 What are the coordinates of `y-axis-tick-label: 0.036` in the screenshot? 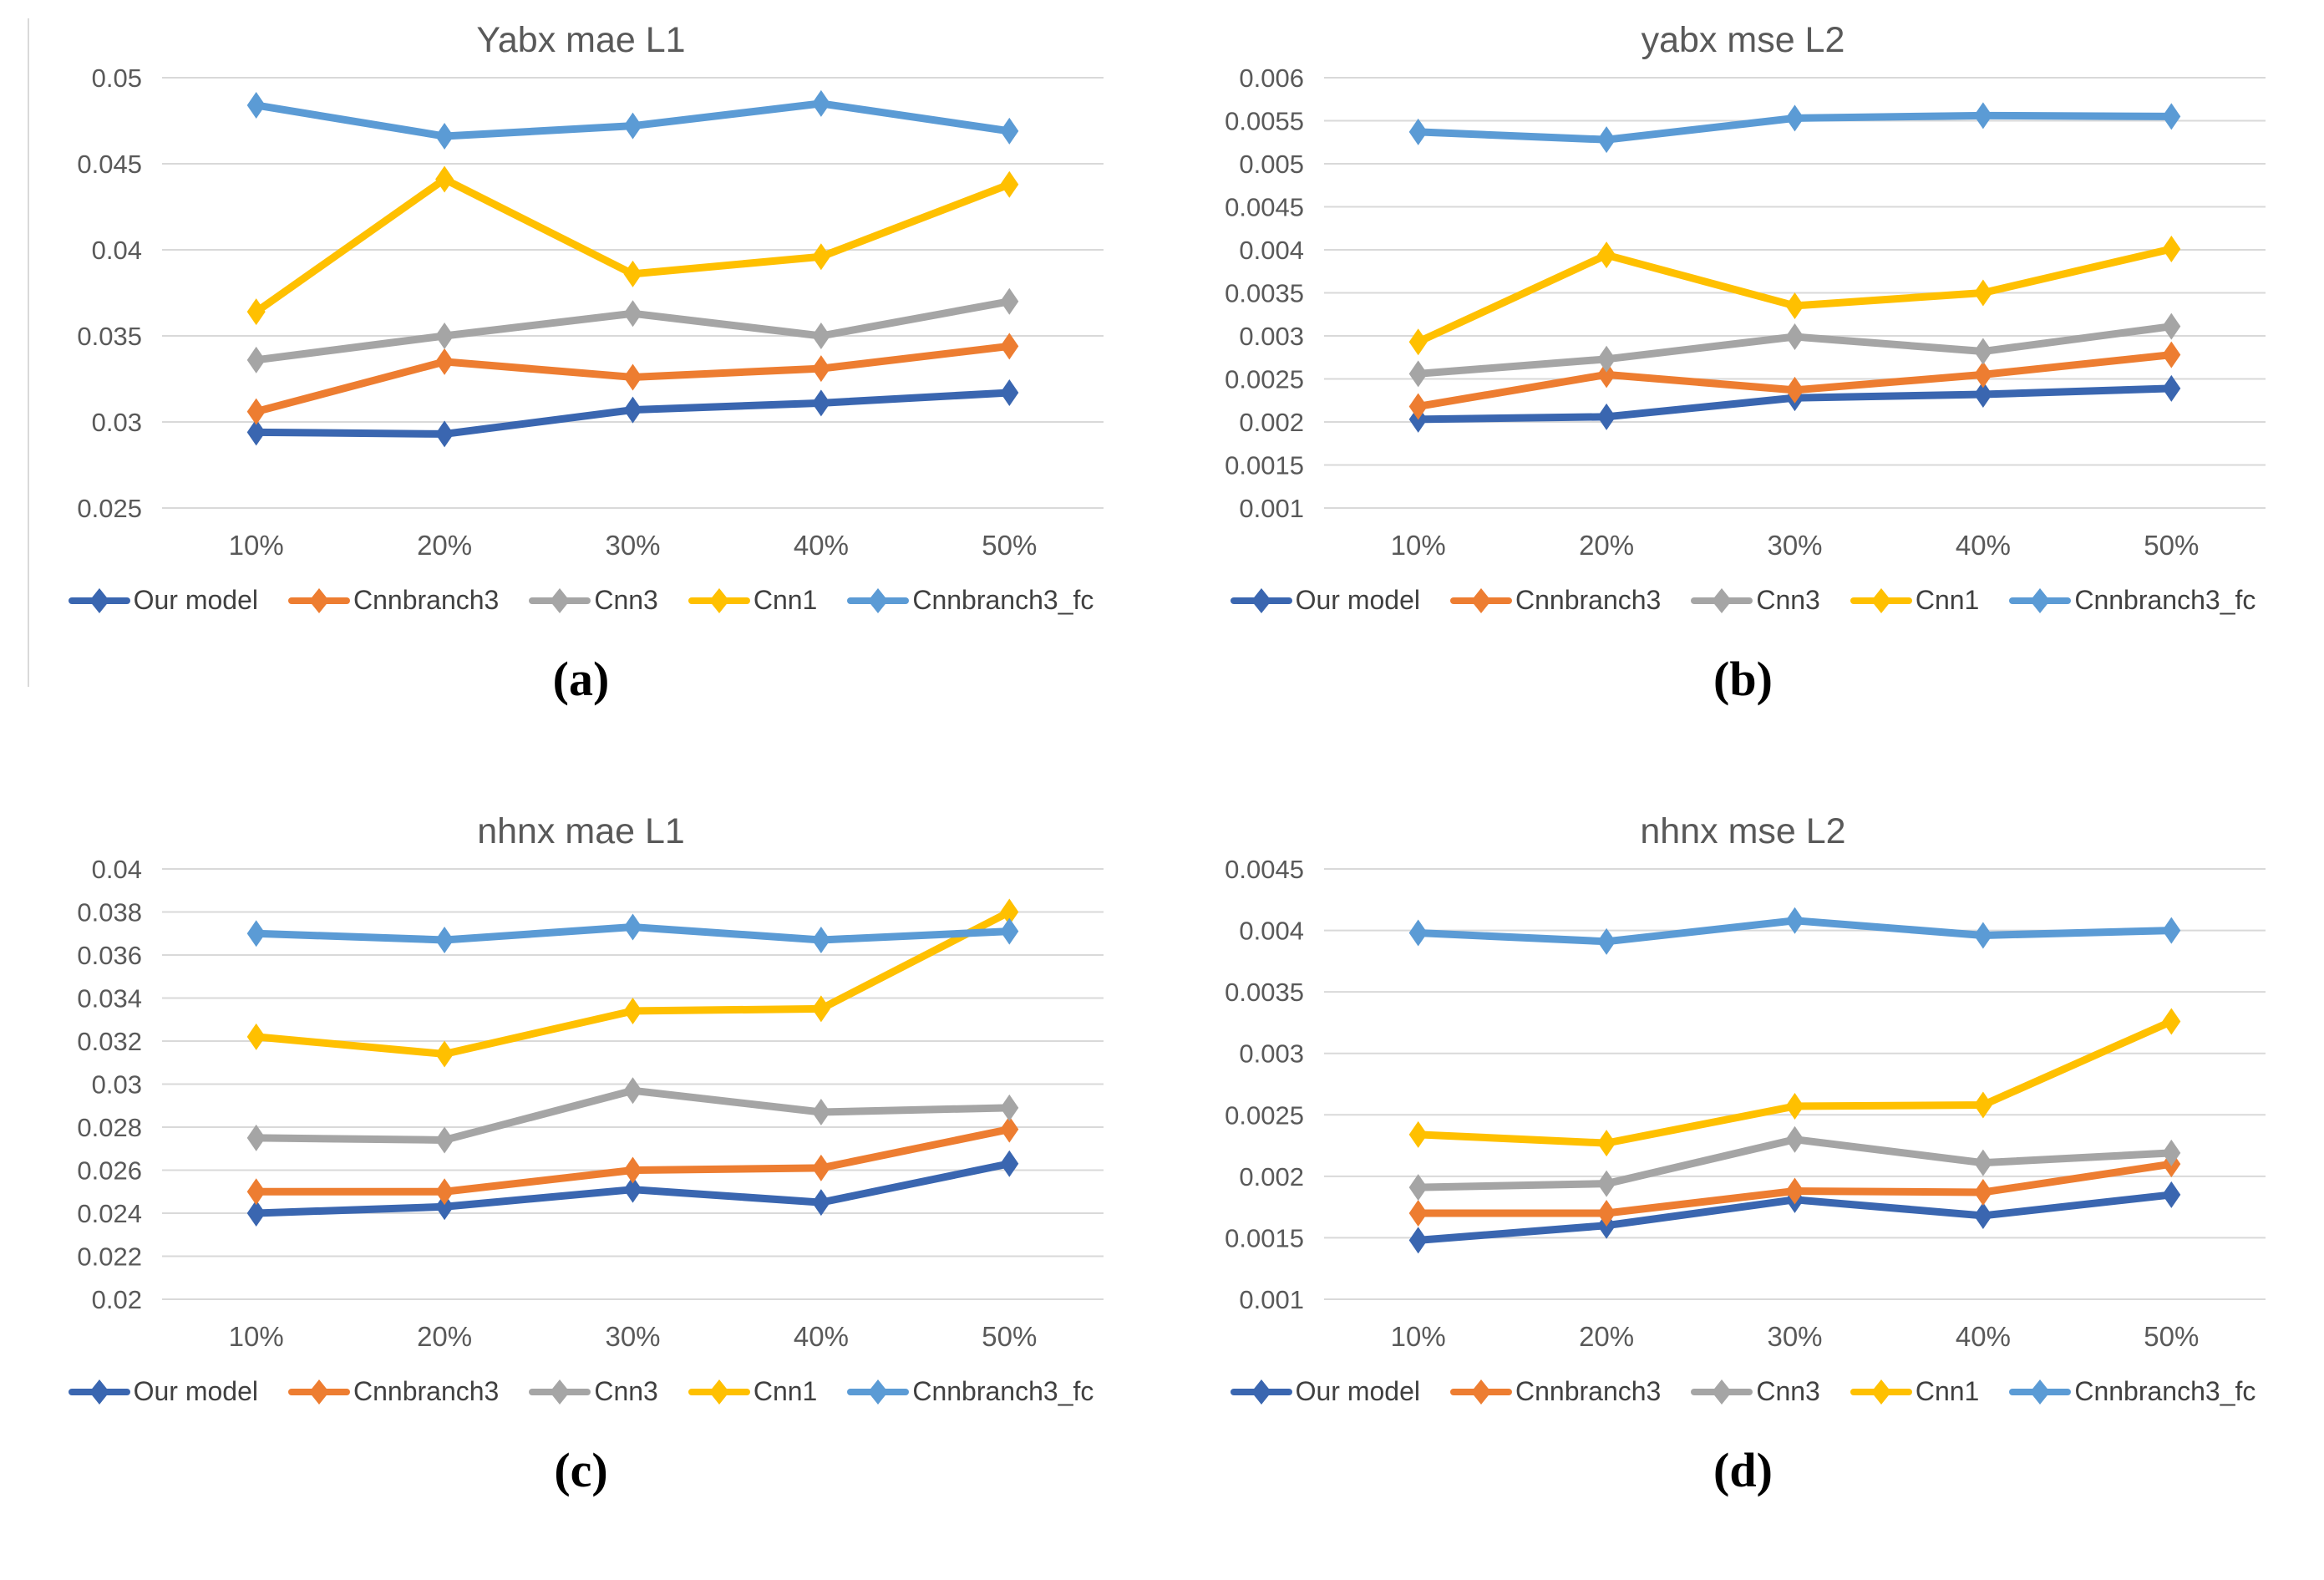 It's located at (109, 955).